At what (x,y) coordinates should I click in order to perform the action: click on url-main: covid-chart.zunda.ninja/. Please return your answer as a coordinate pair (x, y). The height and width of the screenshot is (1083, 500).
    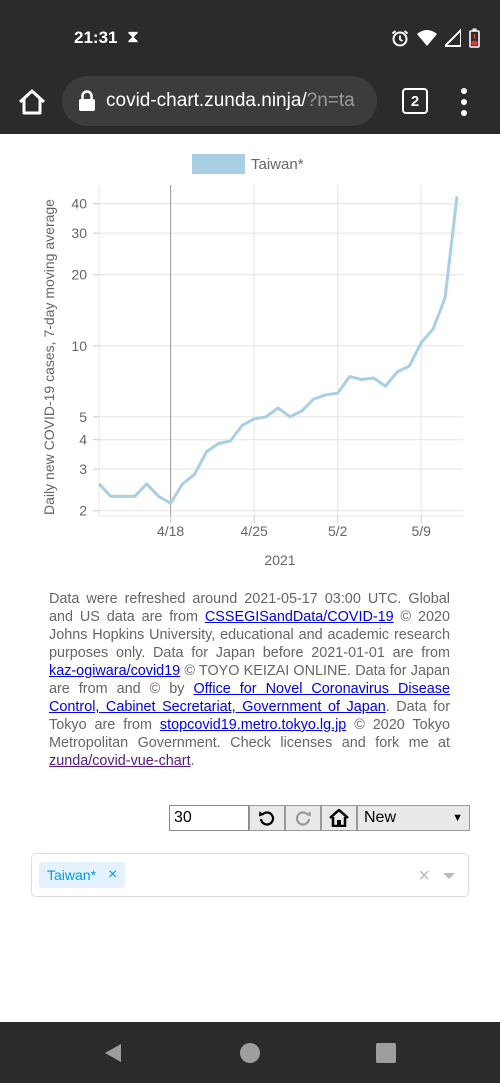
    Looking at the image, I should click on (206, 100).